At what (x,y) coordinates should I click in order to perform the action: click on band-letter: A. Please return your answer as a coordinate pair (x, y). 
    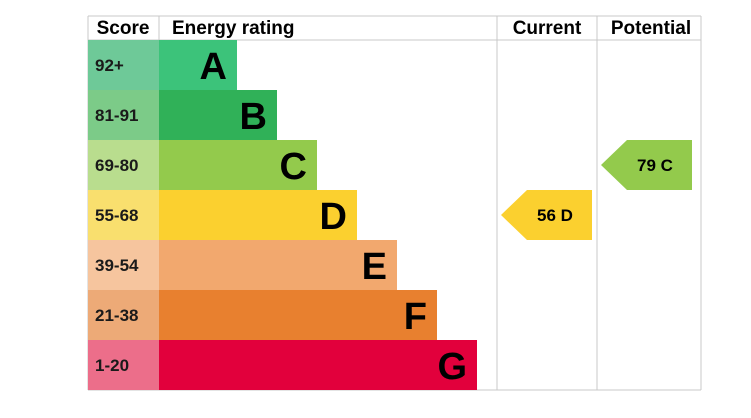
    Looking at the image, I should click on (213, 67).